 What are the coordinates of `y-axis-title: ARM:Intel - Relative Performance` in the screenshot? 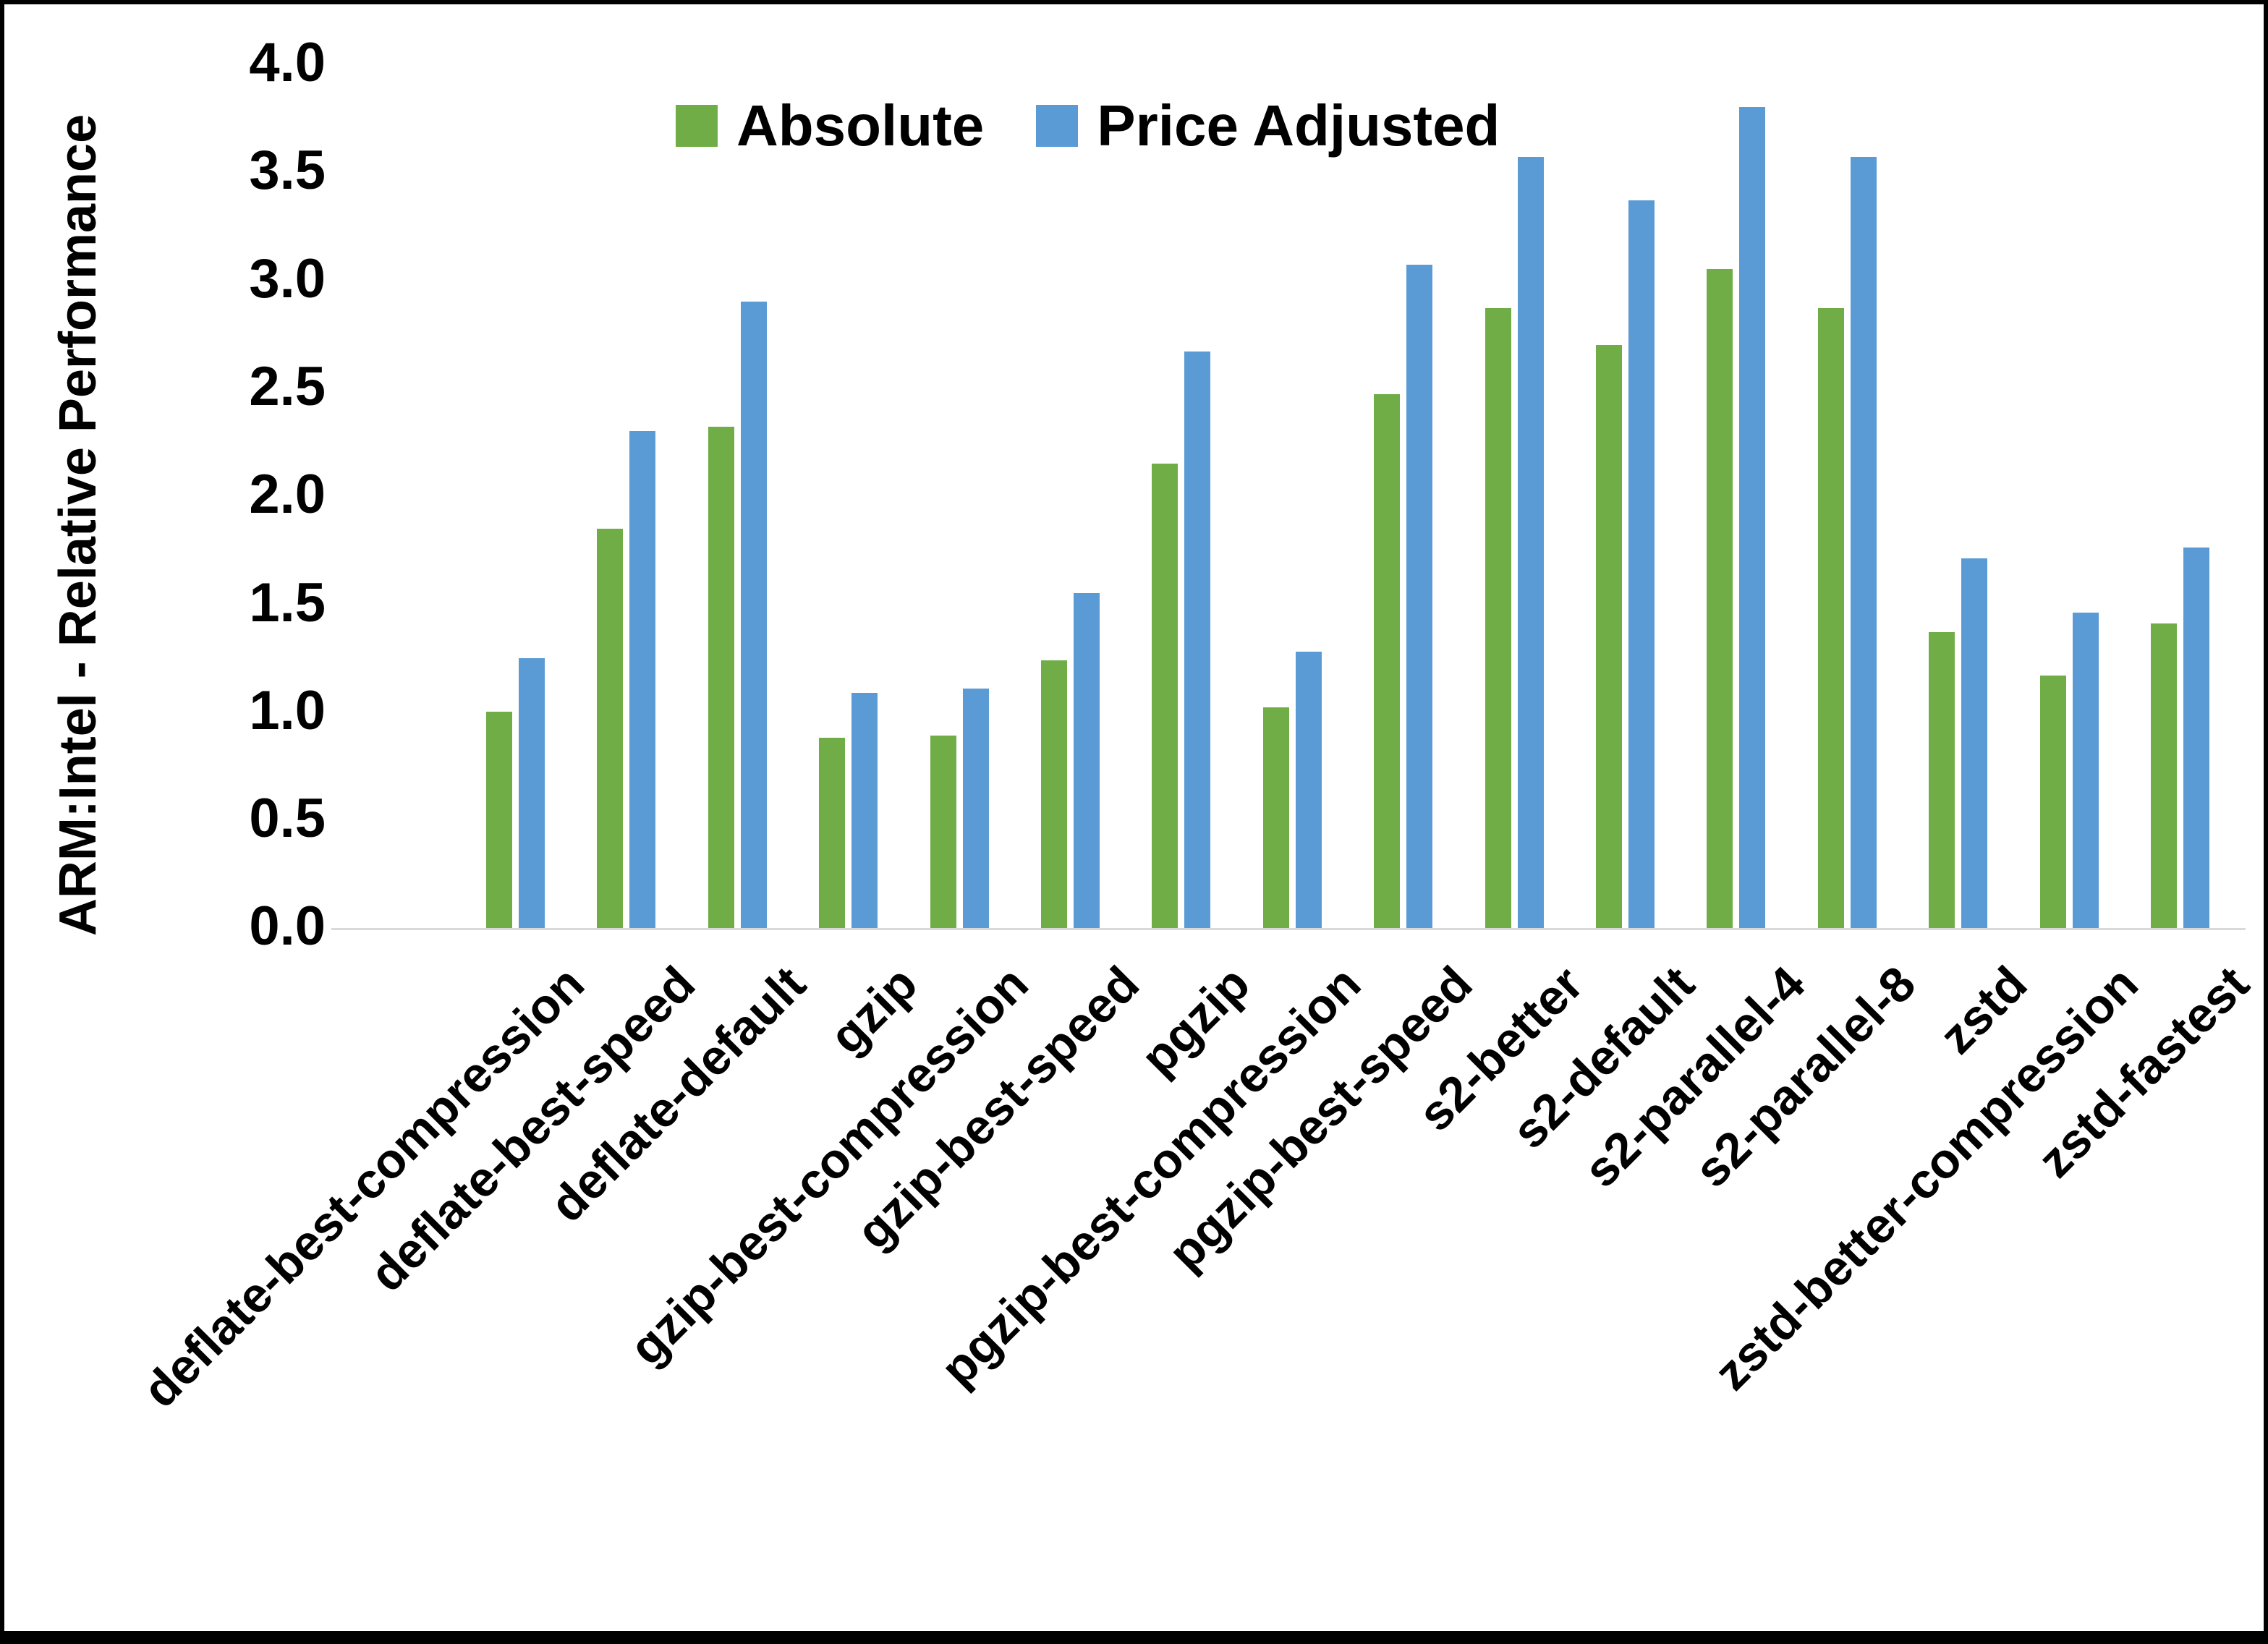 It's located at (78, 525).